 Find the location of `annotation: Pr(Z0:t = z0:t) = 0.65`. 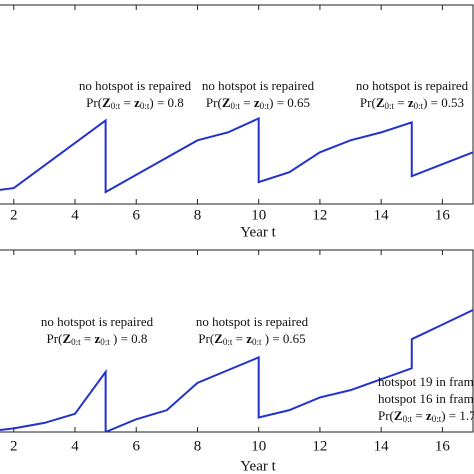

annotation: Pr(Z0:t = z0:t) = 0.65 is located at coordinates (258, 103).